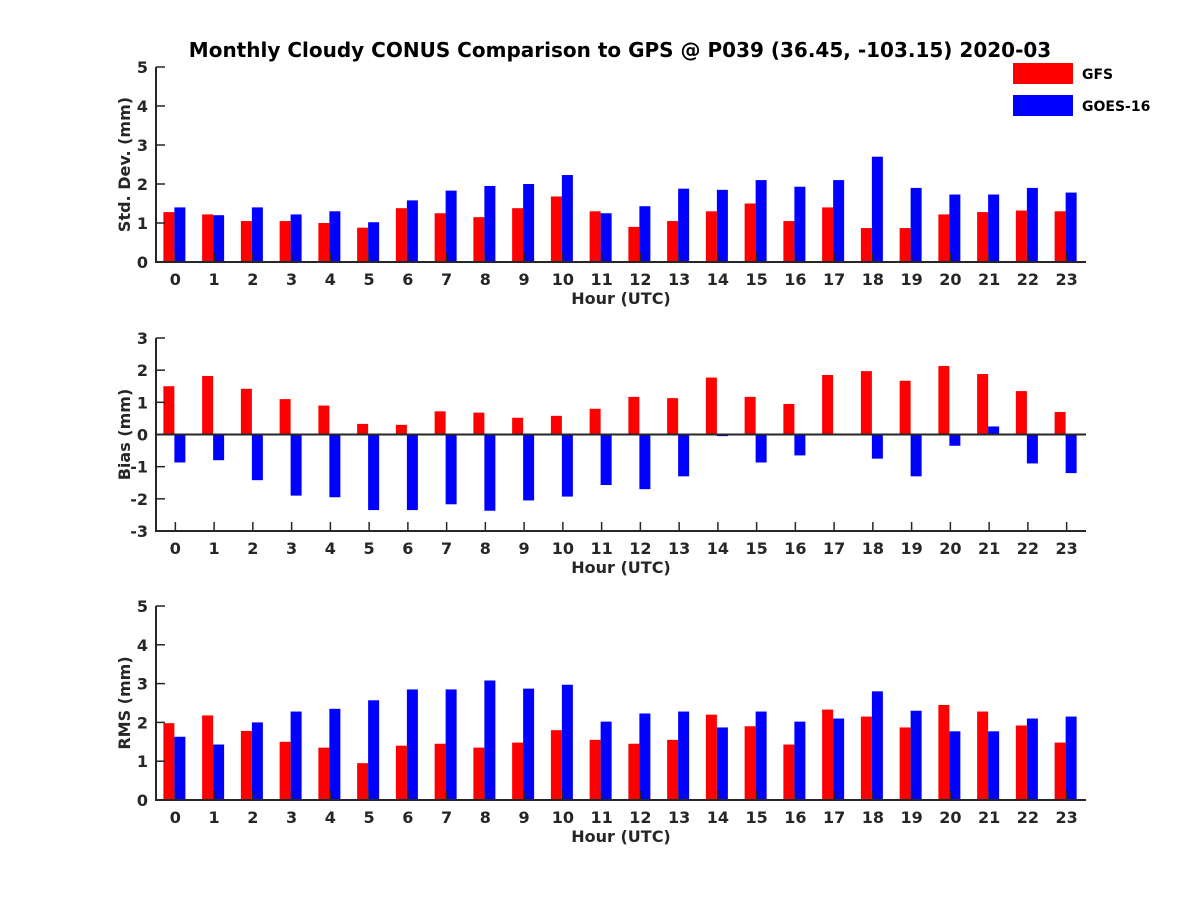  What do you see at coordinates (142, 645) in the screenshot?
I see `rms-ytick-label: 4` at bounding box center [142, 645].